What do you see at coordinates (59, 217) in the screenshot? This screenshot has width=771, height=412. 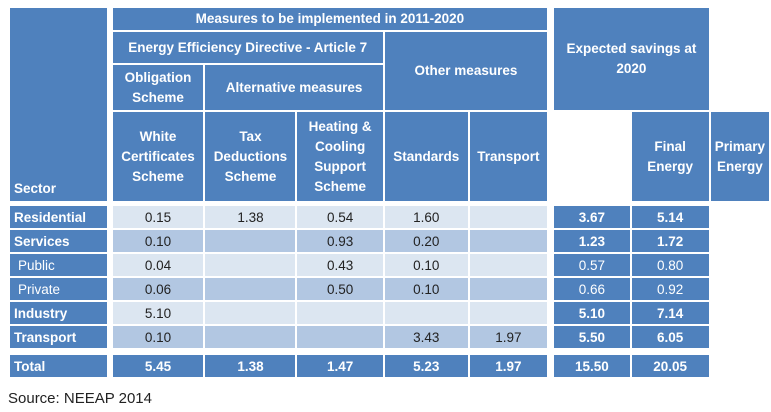 I see `row-label: Residential` at bounding box center [59, 217].